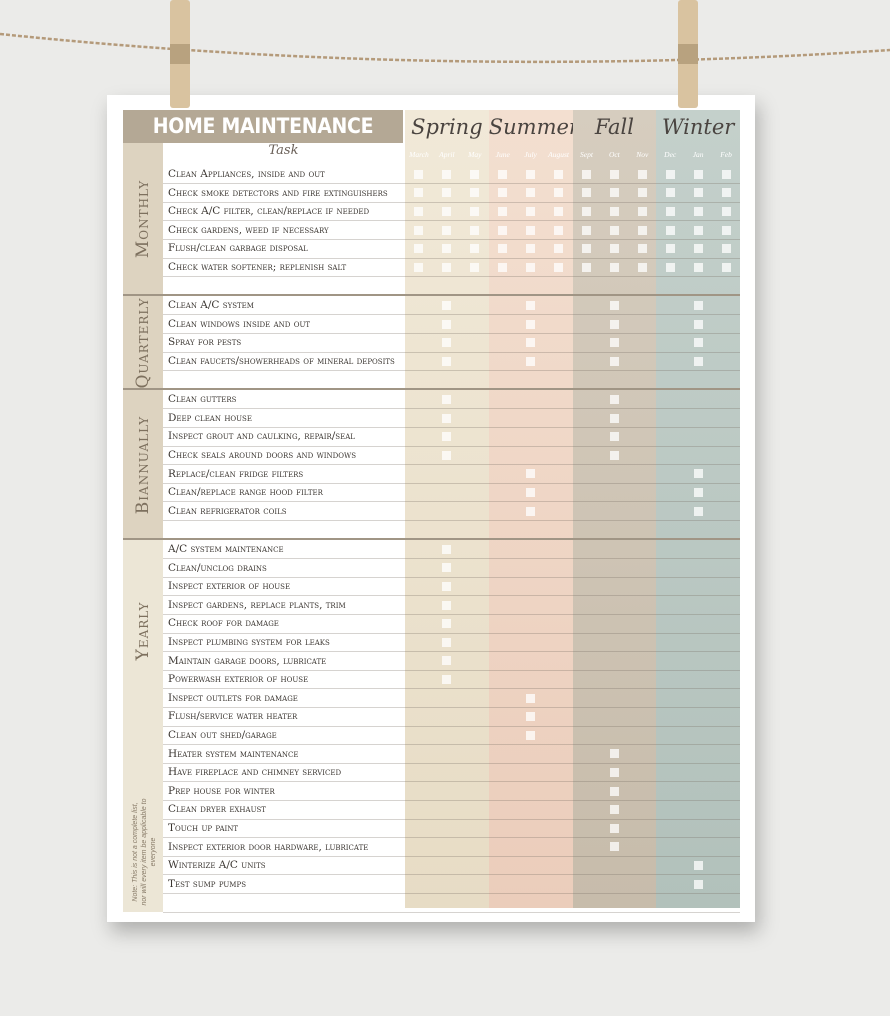 The image size is (890, 1016). Describe the element at coordinates (249, 642) in the screenshot. I see `task-text: Inspect plumbing system for leaks` at that location.